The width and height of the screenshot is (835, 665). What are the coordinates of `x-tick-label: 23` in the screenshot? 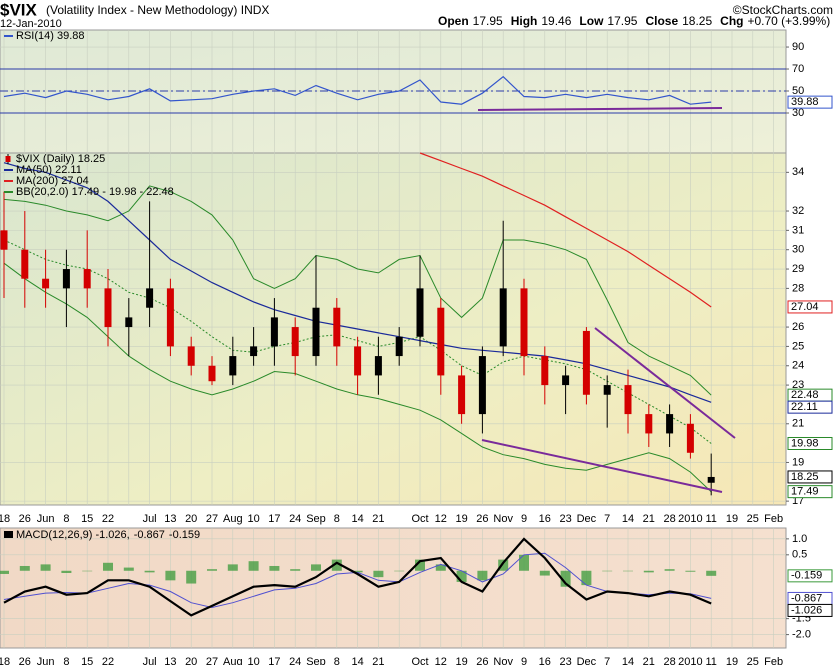 It's located at (565, 660).